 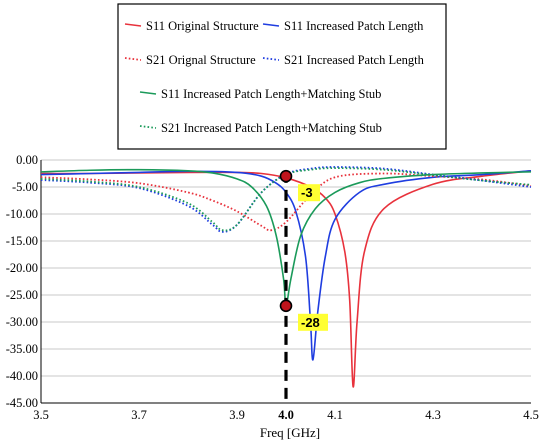 I want to click on y-tick-label: -45.00, so click(x=22, y=403).